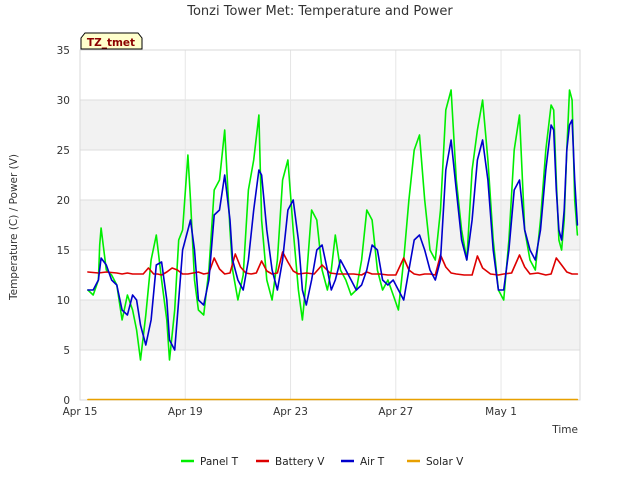 This screenshot has width=640, height=480. What do you see at coordinates (219, 462) in the screenshot?
I see `legend-label: Panel T` at bounding box center [219, 462].